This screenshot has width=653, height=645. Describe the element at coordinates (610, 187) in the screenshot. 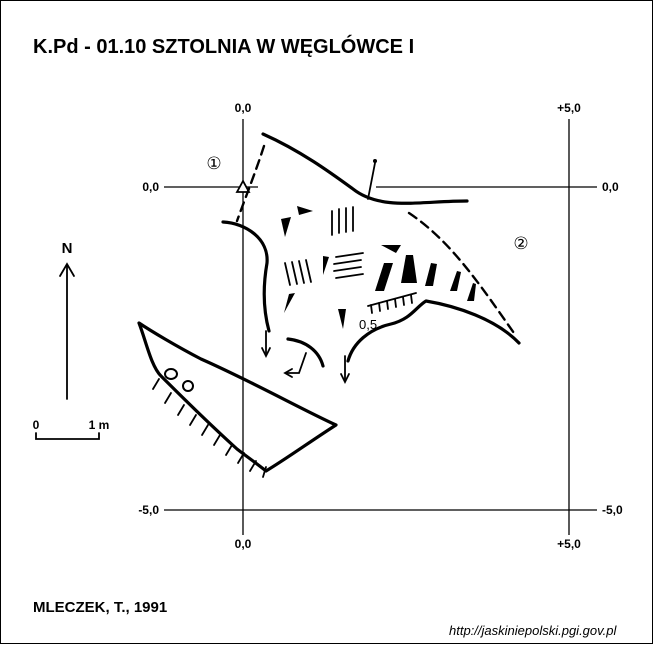

I see `grid-label-right-upper: 0,0` at that location.